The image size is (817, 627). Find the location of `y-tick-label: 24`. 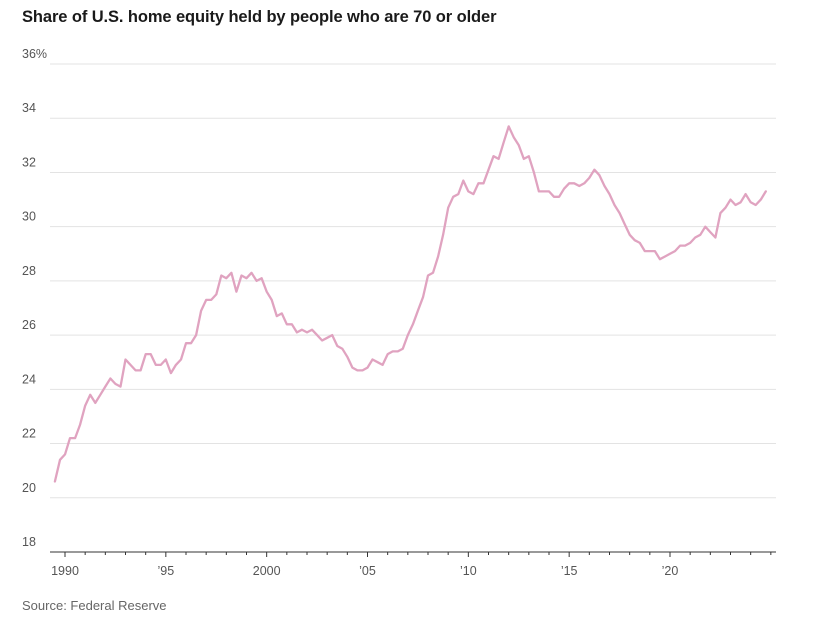

y-tick-label: 24 is located at coordinates (29, 379).